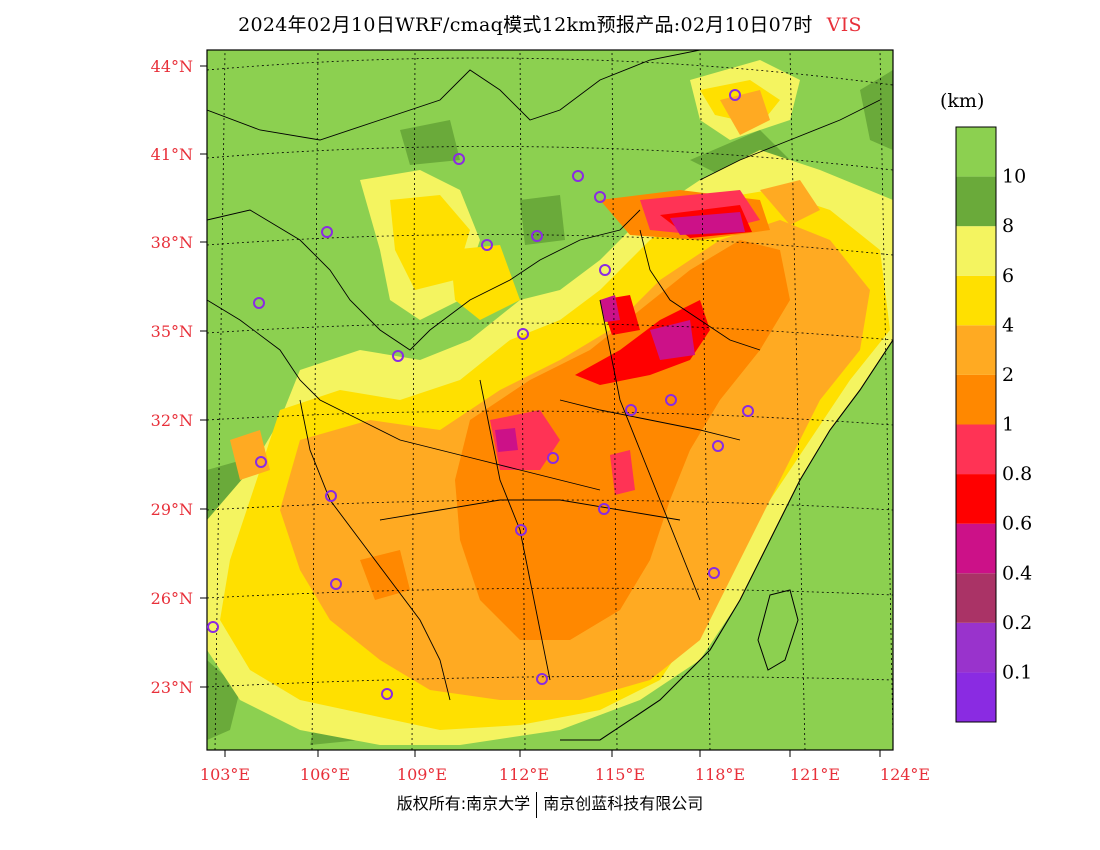  What do you see at coordinates (172, 331) in the screenshot?
I see `lat-label: 35°N` at bounding box center [172, 331].